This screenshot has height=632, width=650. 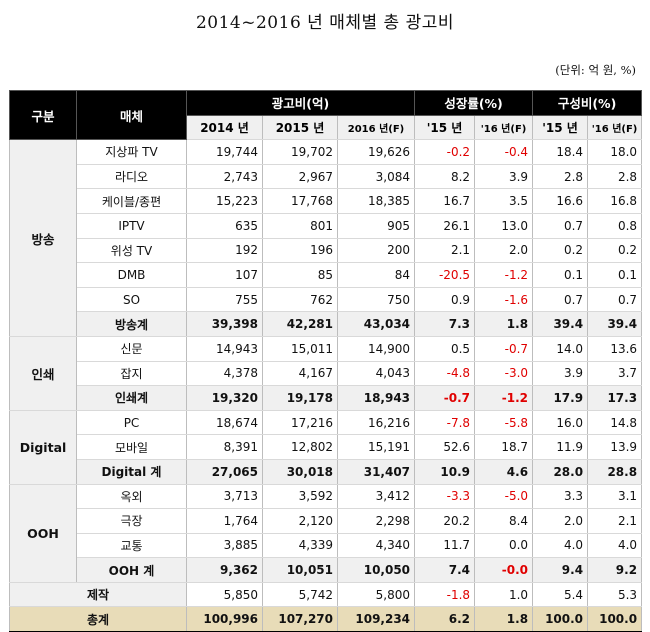 I want to click on production-v15: 5,742, so click(x=300, y=594).